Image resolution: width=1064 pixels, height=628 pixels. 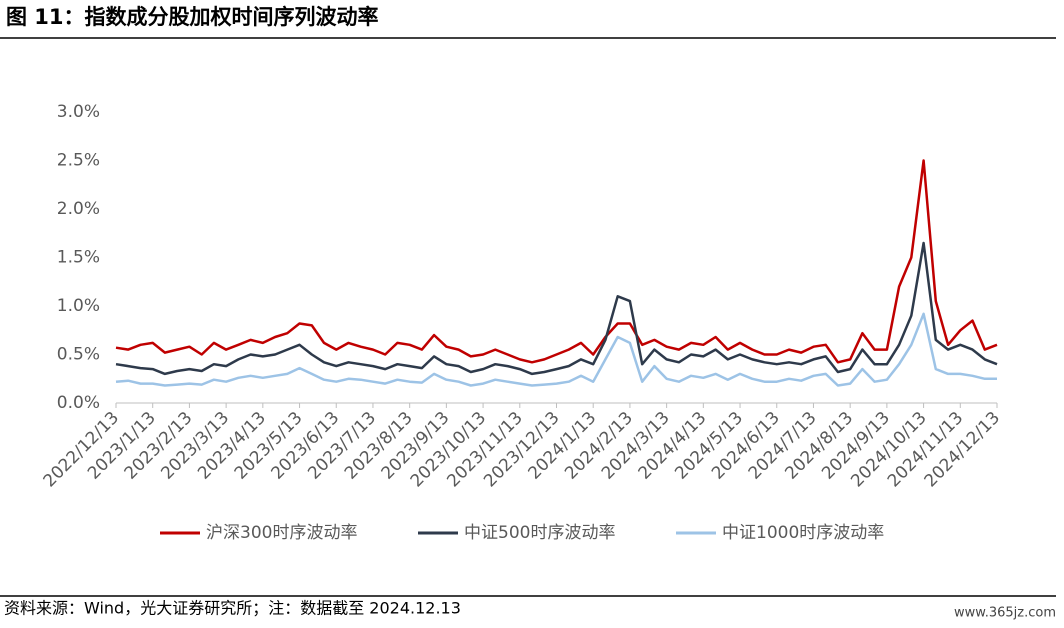 What do you see at coordinates (78, 355) in the screenshot?
I see `y-tick-label: 0.5%` at bounding box center [78, 355].